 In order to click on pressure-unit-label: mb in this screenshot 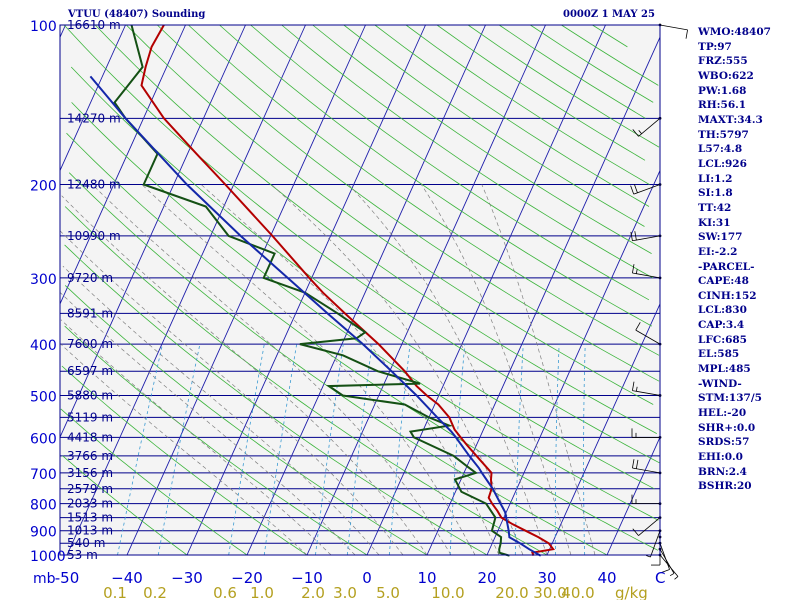, I will do `click(44, 579)`.